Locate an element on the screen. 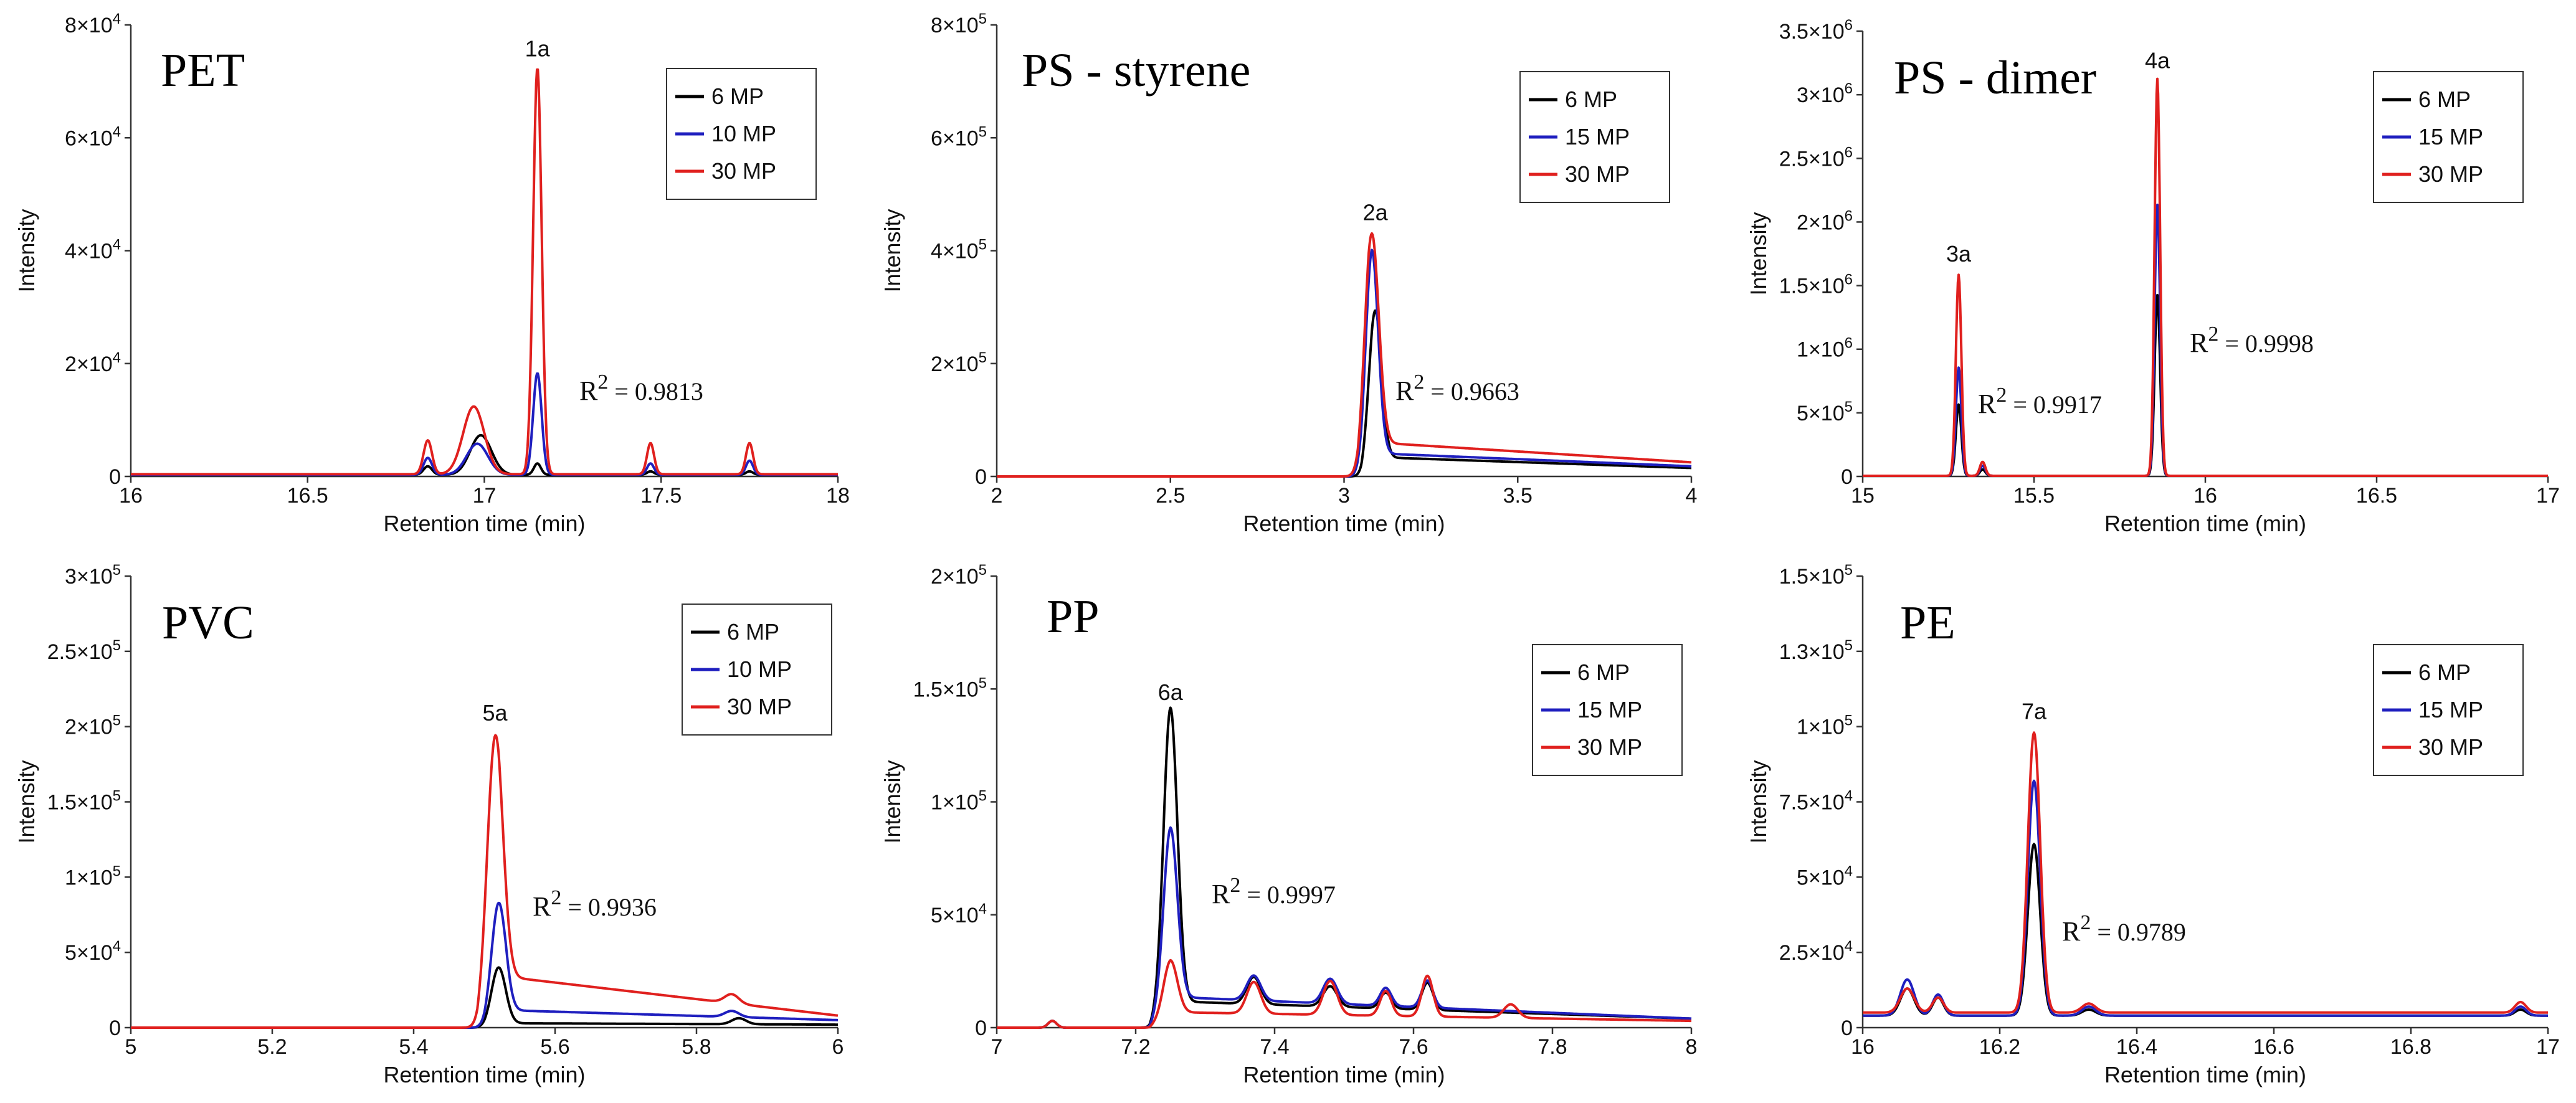  x-tick-label: 5.4 is located at coordinates (413, 1047).